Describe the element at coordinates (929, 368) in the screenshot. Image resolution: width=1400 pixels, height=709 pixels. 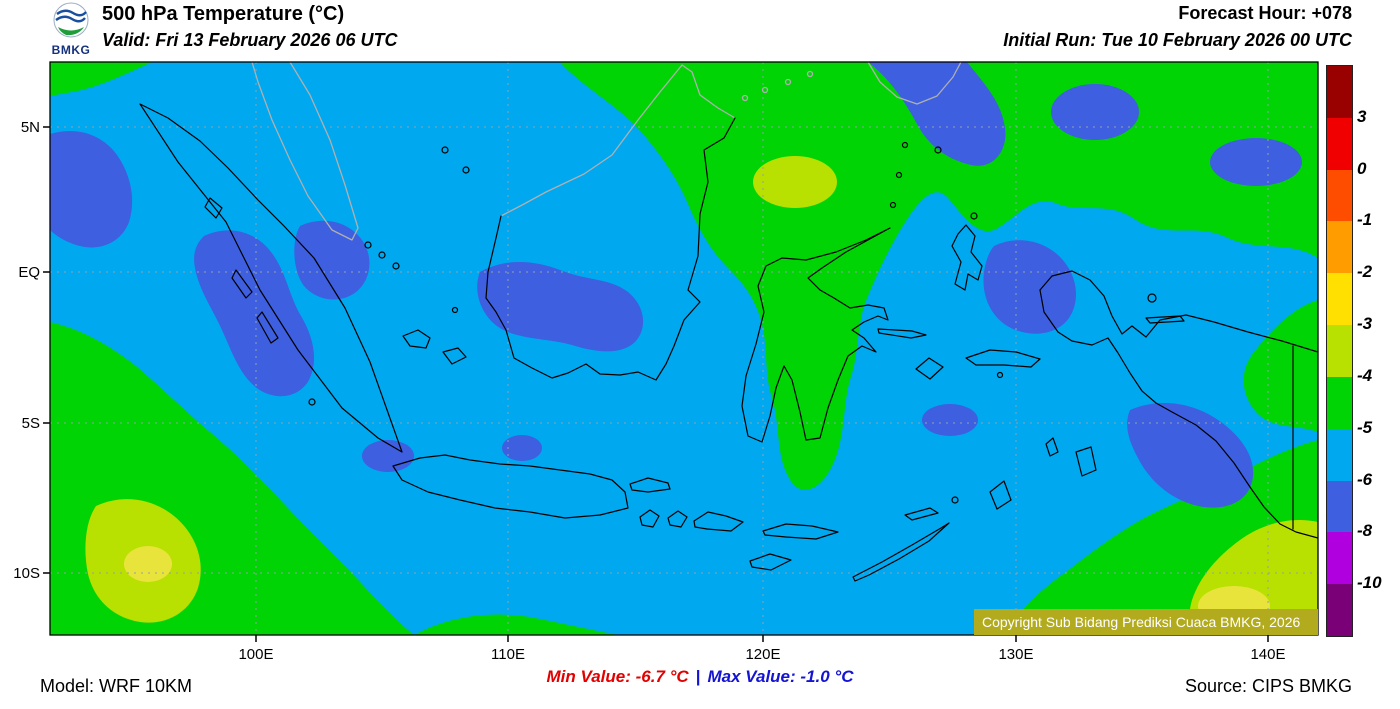
I see `coastline-buru` at that location.